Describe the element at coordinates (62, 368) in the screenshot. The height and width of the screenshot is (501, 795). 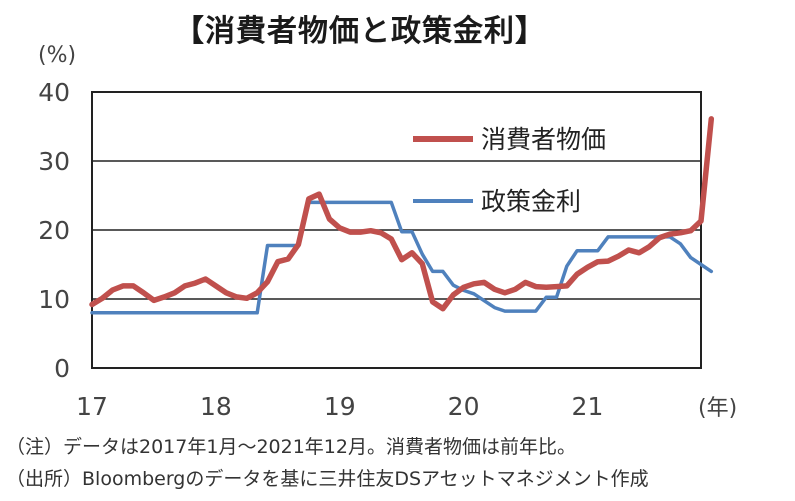
I see `y-tick-label: 0` at that location.